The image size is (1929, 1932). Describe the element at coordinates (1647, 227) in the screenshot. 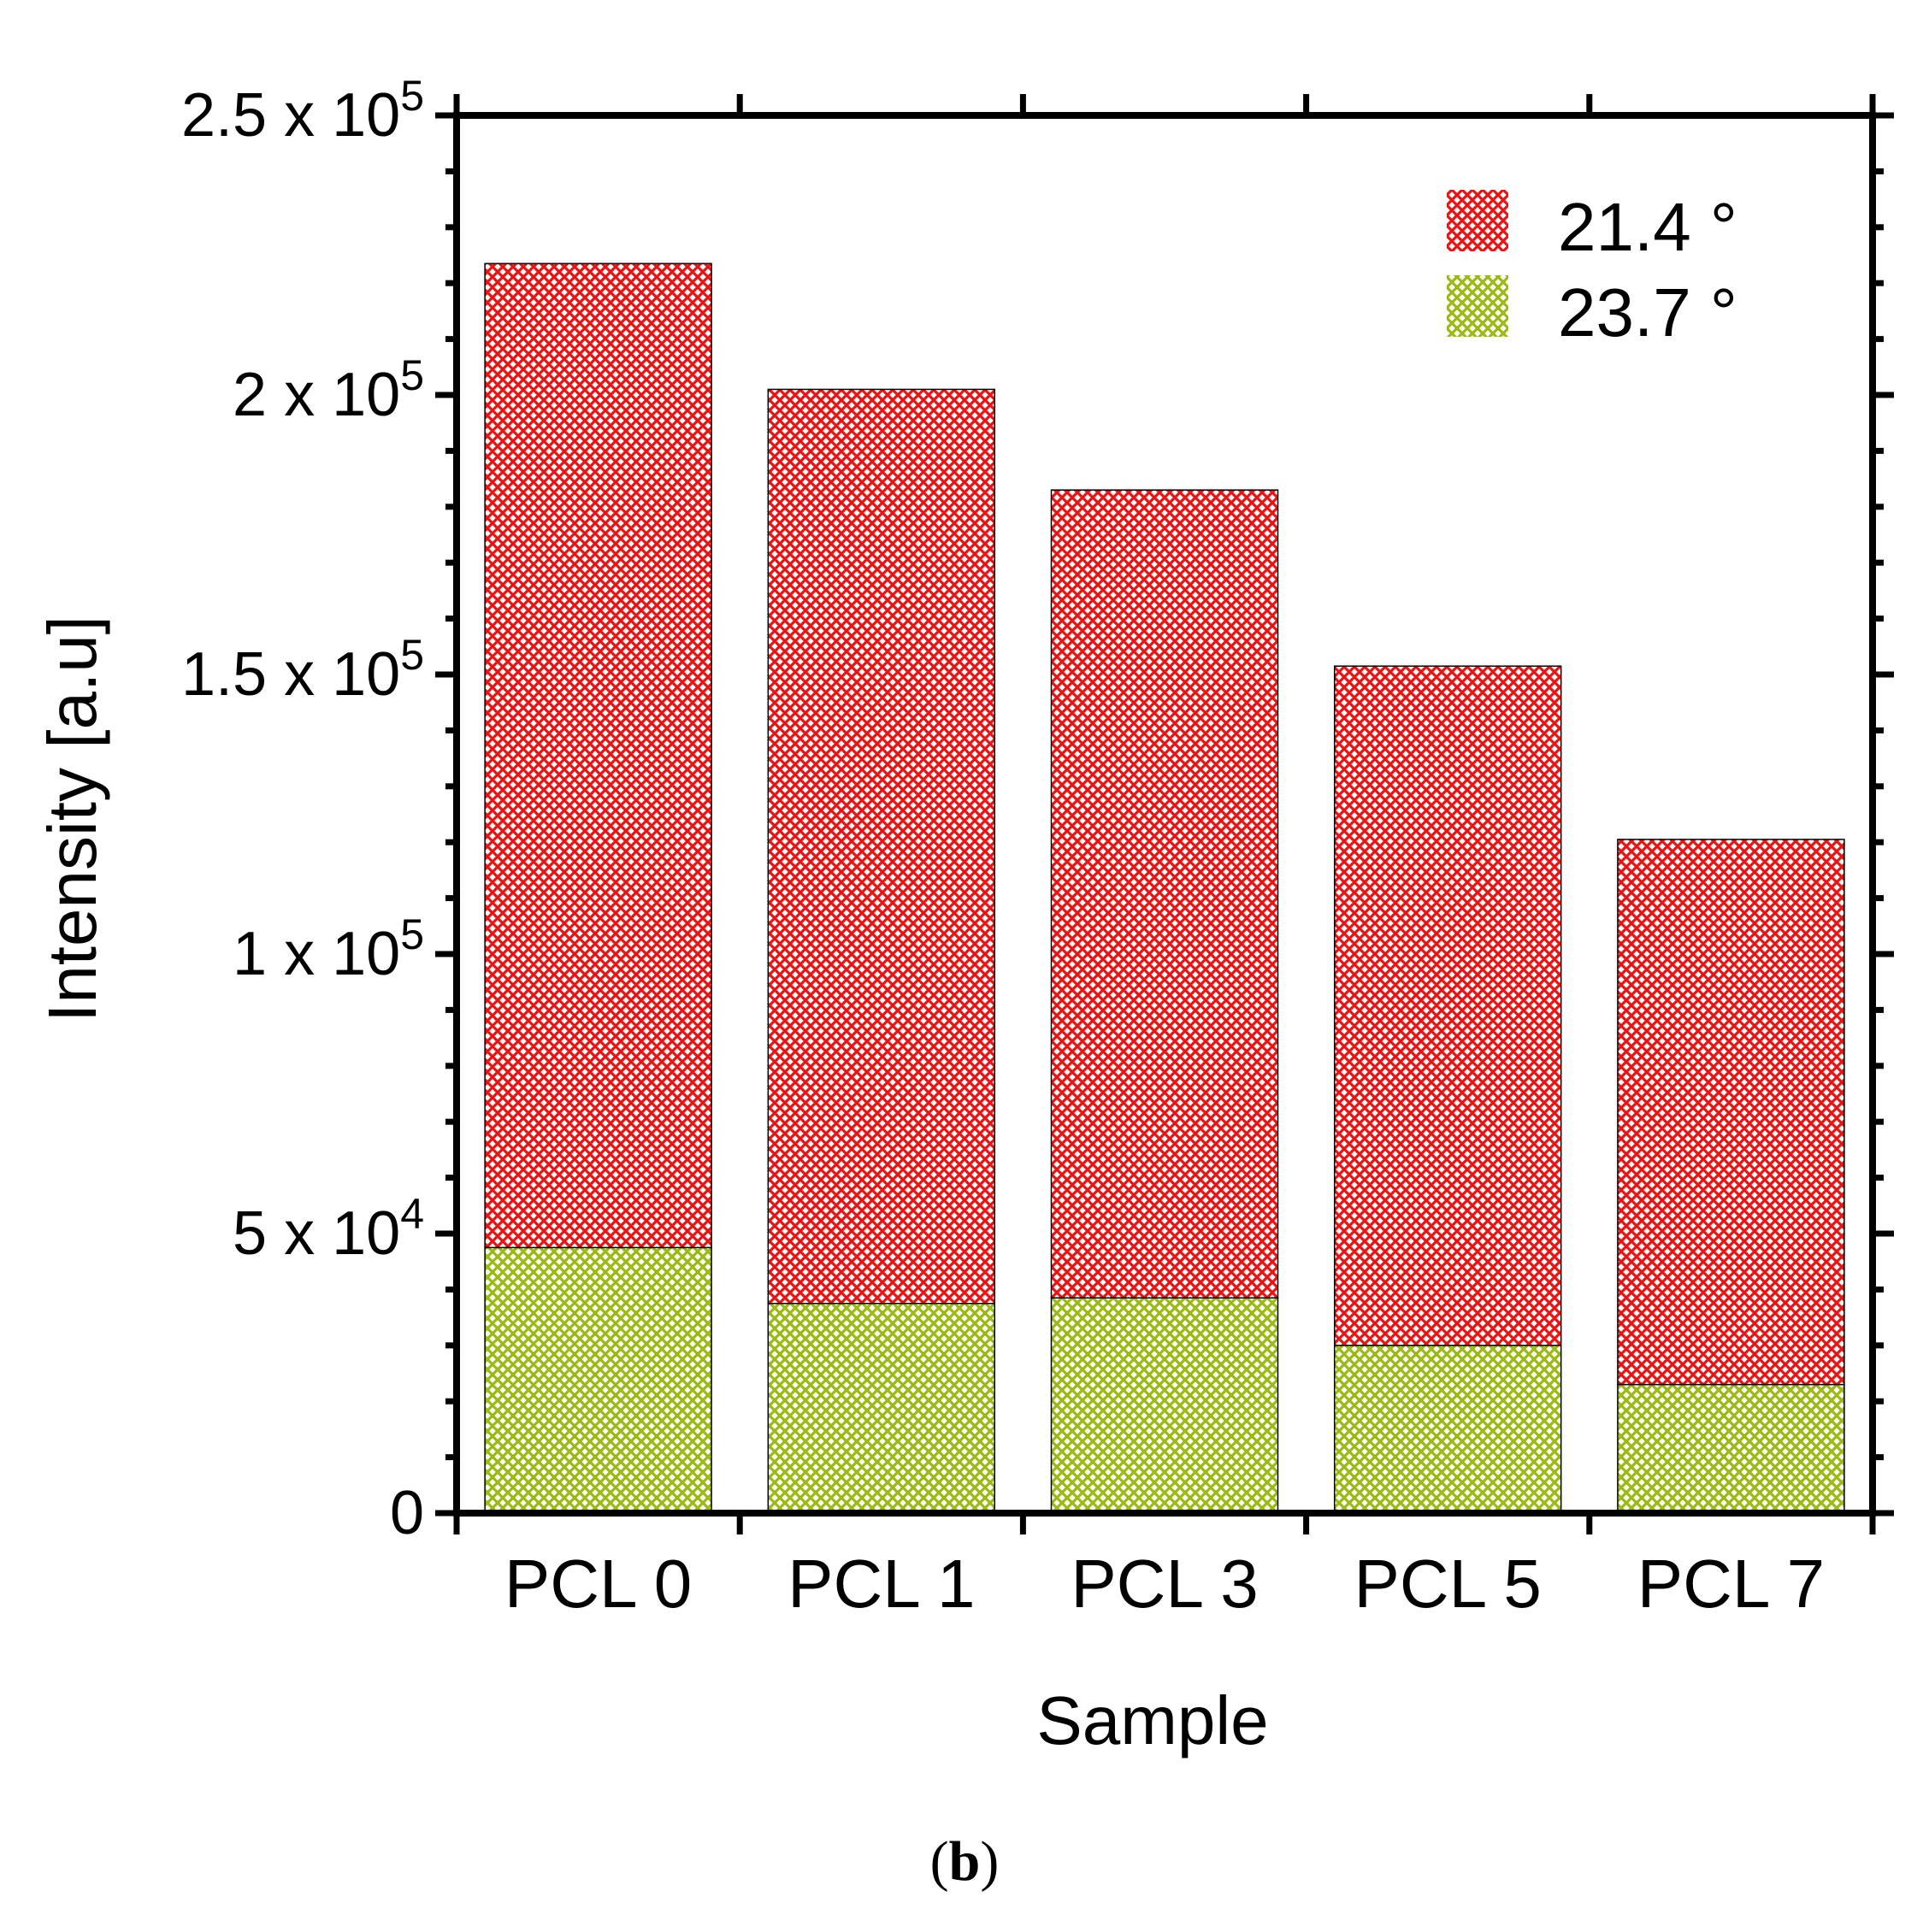

I see `legend-label-21-4: 21.4 °` at that location.